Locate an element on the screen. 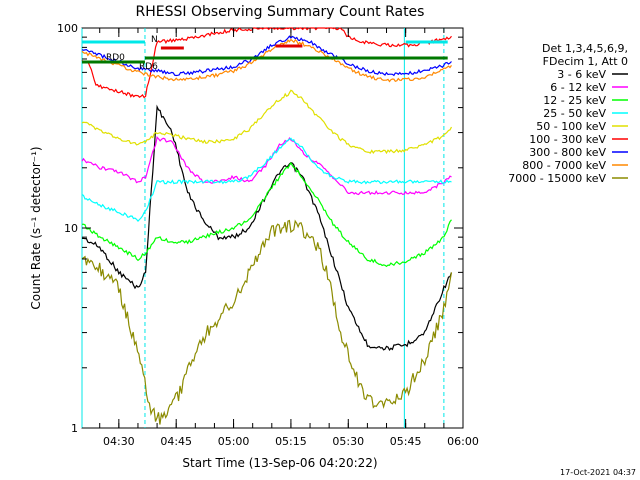  y-tick-label: 1 is located at coordinates (74, 428).